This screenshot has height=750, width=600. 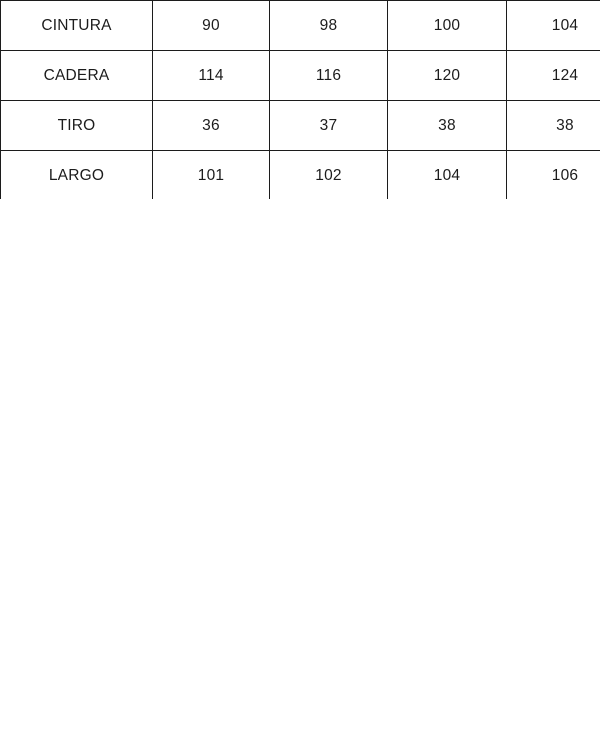 I want to click on cell-tiro-col1: 36, so click(x=211, y=125).